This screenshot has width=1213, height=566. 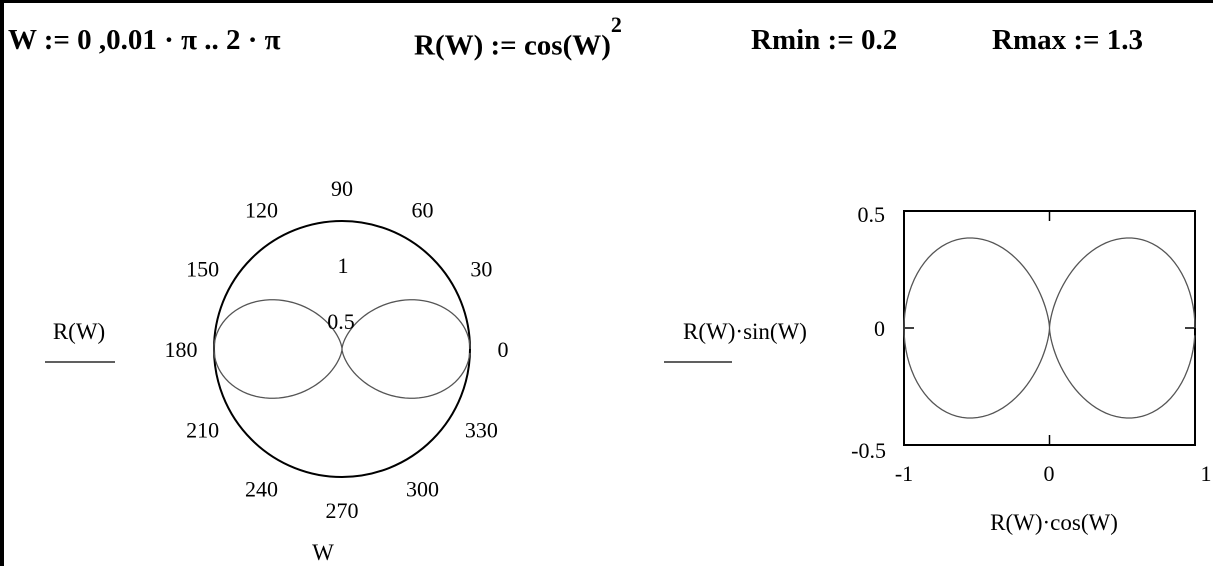 I want to click on polar-curve-series, so click(x=342, y=349).